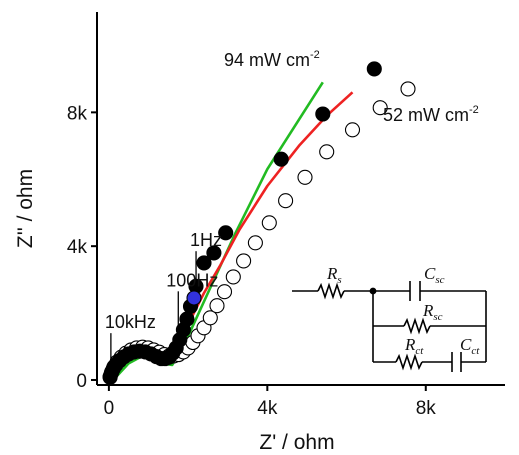  I want to click on annotation-1: 100Hz, so click(192, 280).